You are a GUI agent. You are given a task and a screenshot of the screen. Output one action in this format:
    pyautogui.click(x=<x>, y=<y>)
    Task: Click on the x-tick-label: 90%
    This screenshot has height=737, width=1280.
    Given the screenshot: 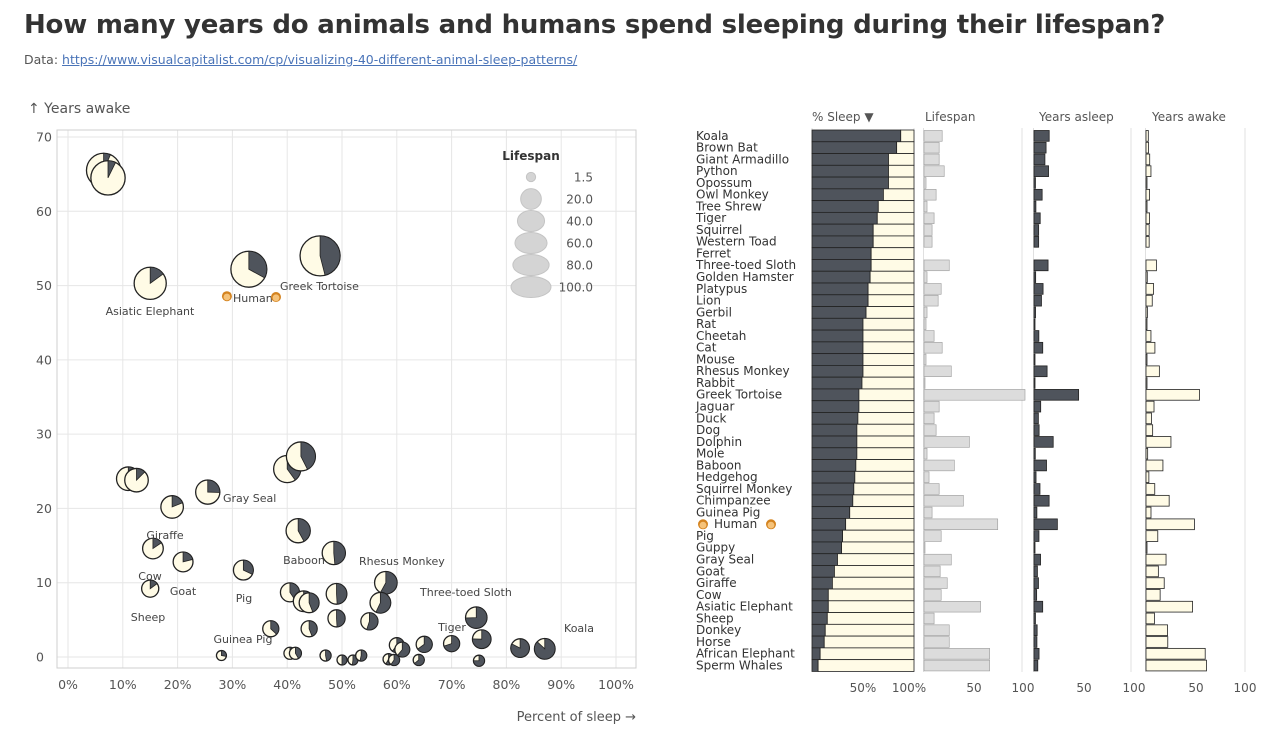 What is the action you would take?
    pyautogui.click(x=561, y=684)
    